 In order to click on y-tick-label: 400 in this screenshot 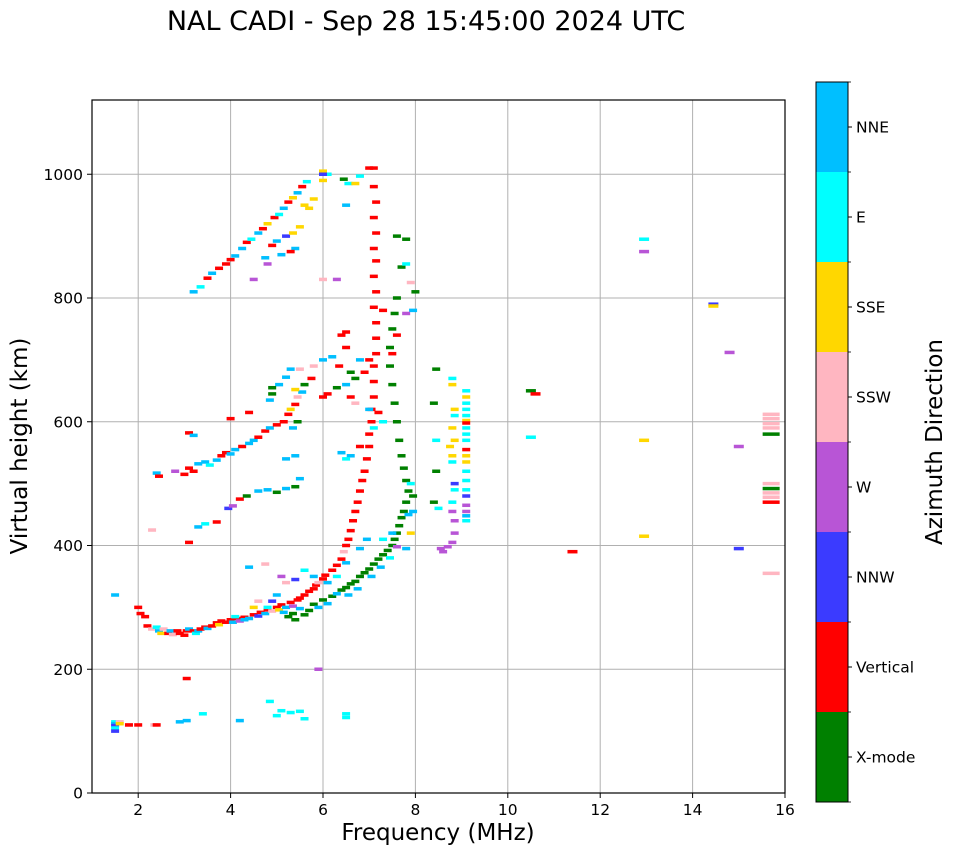, I will do `click(68, 546)`.